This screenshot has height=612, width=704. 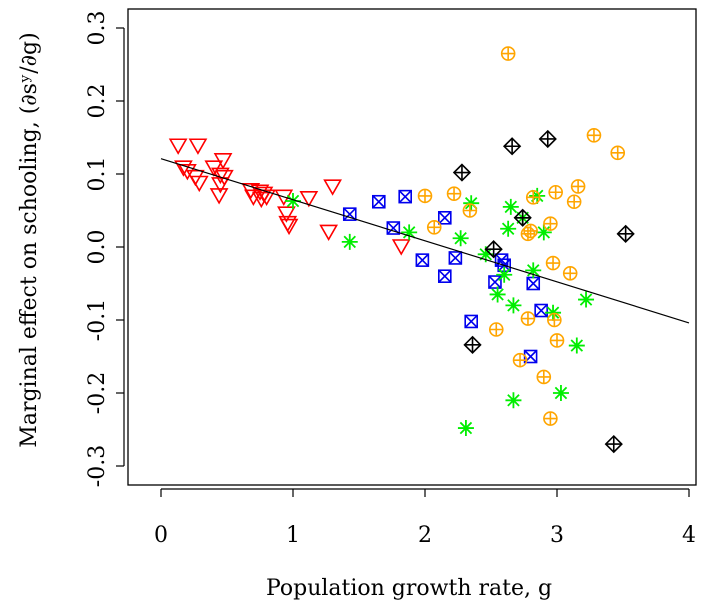 I want to click on x-axis: 0 1 2 3 4, so click(x=425, y=518).